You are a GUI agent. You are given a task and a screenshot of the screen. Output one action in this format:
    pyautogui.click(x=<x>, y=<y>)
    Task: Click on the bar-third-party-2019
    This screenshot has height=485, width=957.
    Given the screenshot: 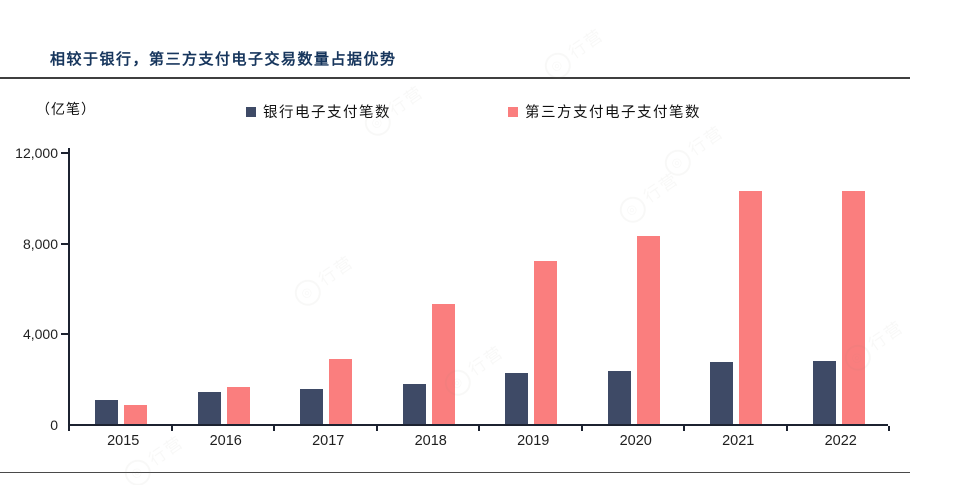 What is the action you would take?
    pyautogui.click(x=546, y=342)
    